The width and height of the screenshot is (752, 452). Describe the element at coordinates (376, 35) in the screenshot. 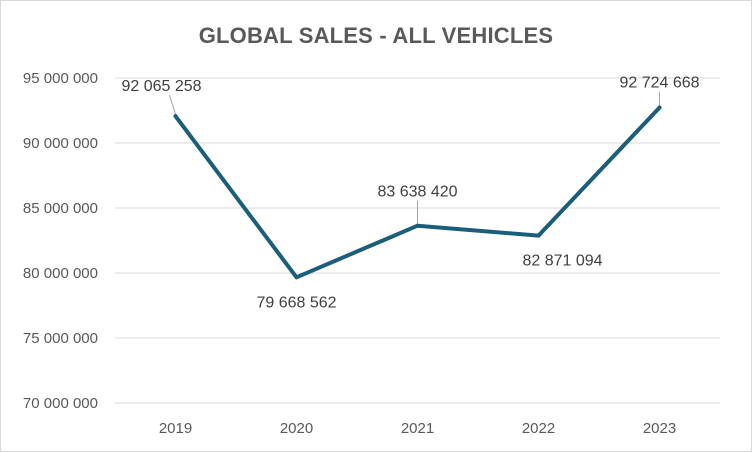

I see `chart-title: GLOBAL SALES - ALL VEHICLES` at that location.